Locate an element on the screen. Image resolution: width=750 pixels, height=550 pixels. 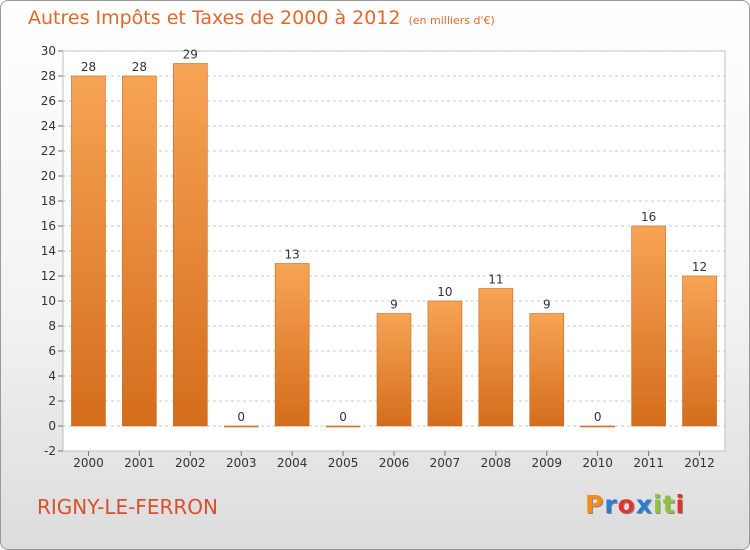
place-name: RIGNY-LE-FERRON is located at coordinates (127, 507).